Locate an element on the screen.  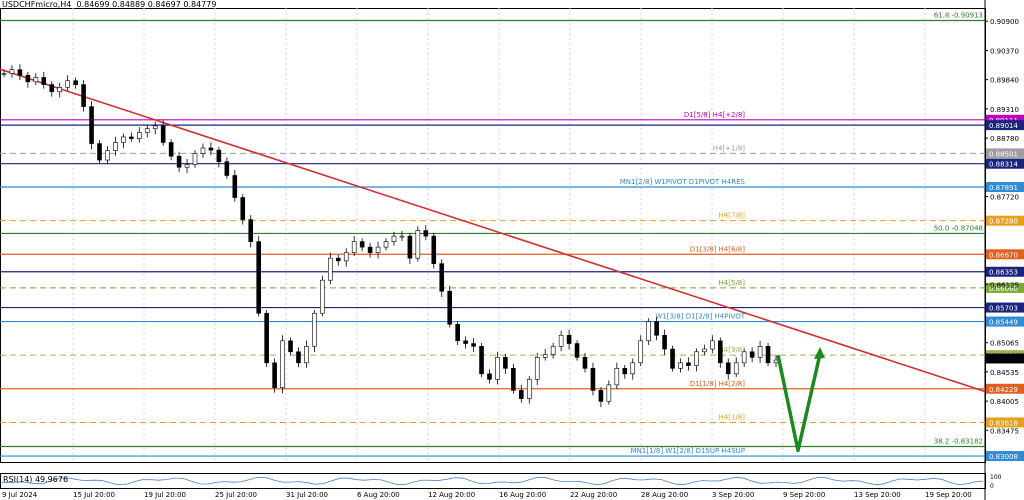
y-tick-label: 0.89310 is located at coordinates (1004, 110).